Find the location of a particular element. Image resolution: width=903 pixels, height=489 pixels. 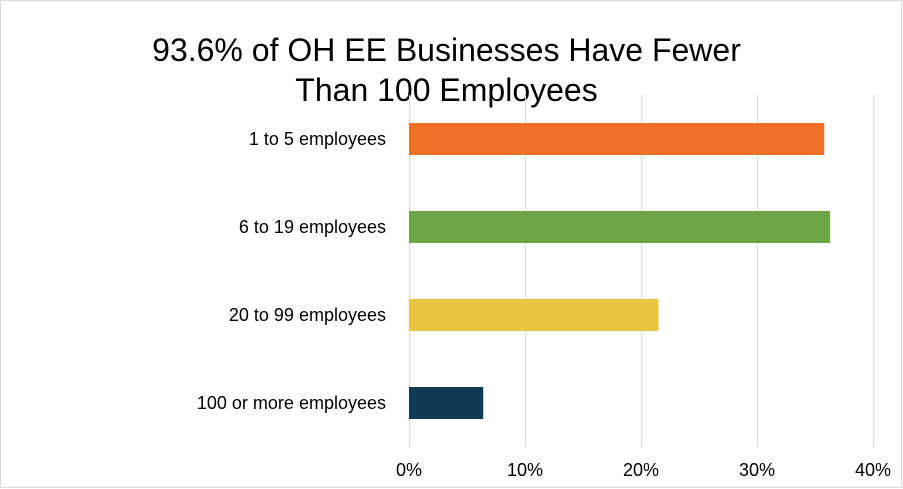

chart-title-line-2: Than 100 Employees is located at coordinates (446, 90).